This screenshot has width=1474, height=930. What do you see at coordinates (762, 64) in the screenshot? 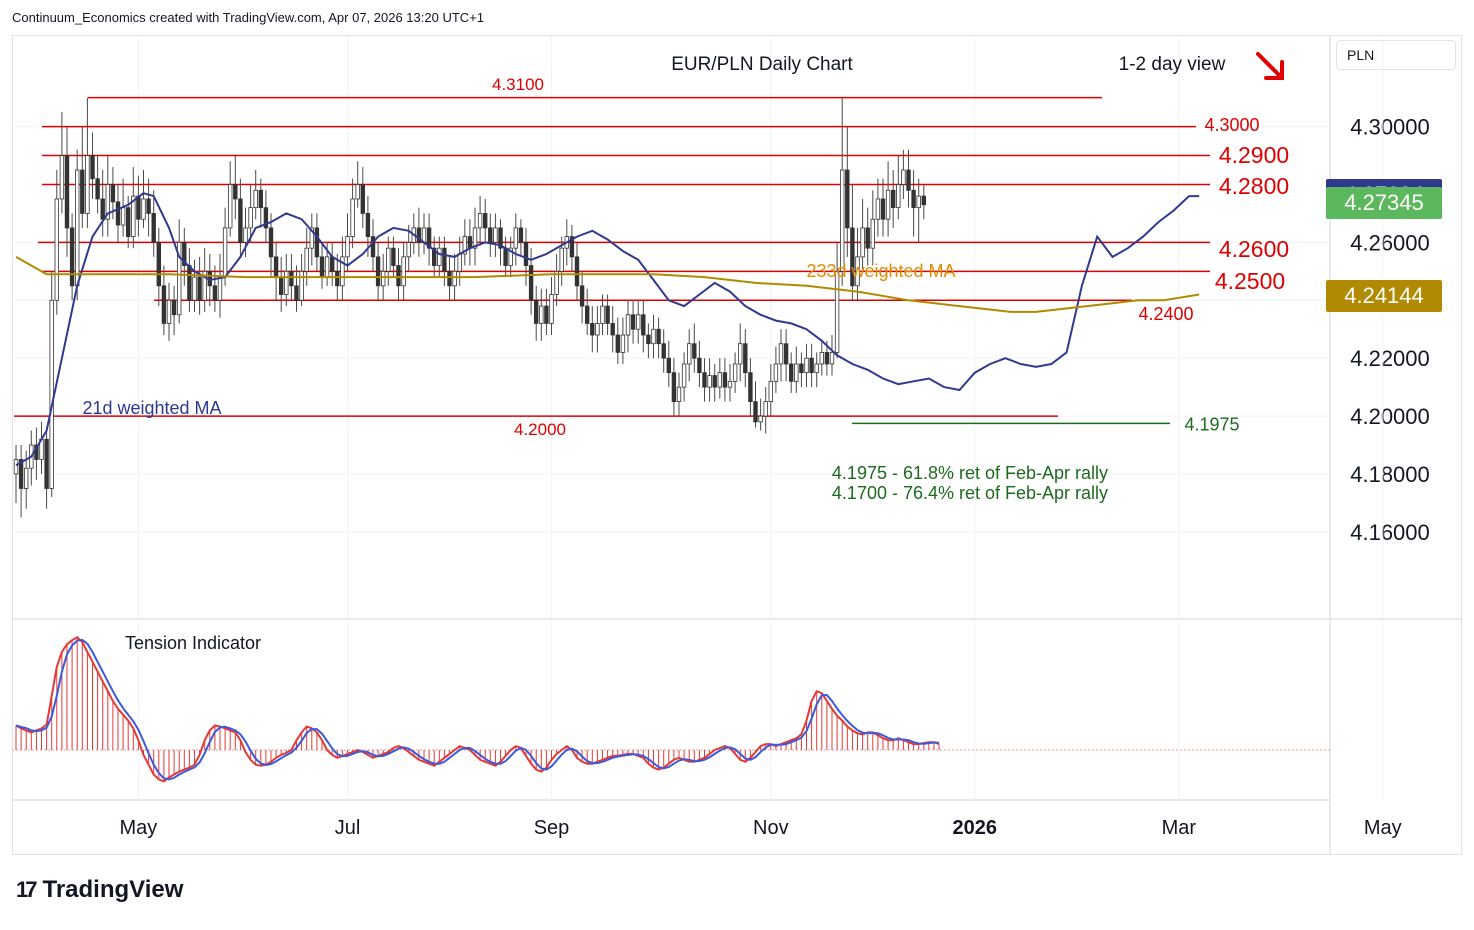
I see `chart-title: EUR/PLN Daily Chart` at bounding box center [762, 64].